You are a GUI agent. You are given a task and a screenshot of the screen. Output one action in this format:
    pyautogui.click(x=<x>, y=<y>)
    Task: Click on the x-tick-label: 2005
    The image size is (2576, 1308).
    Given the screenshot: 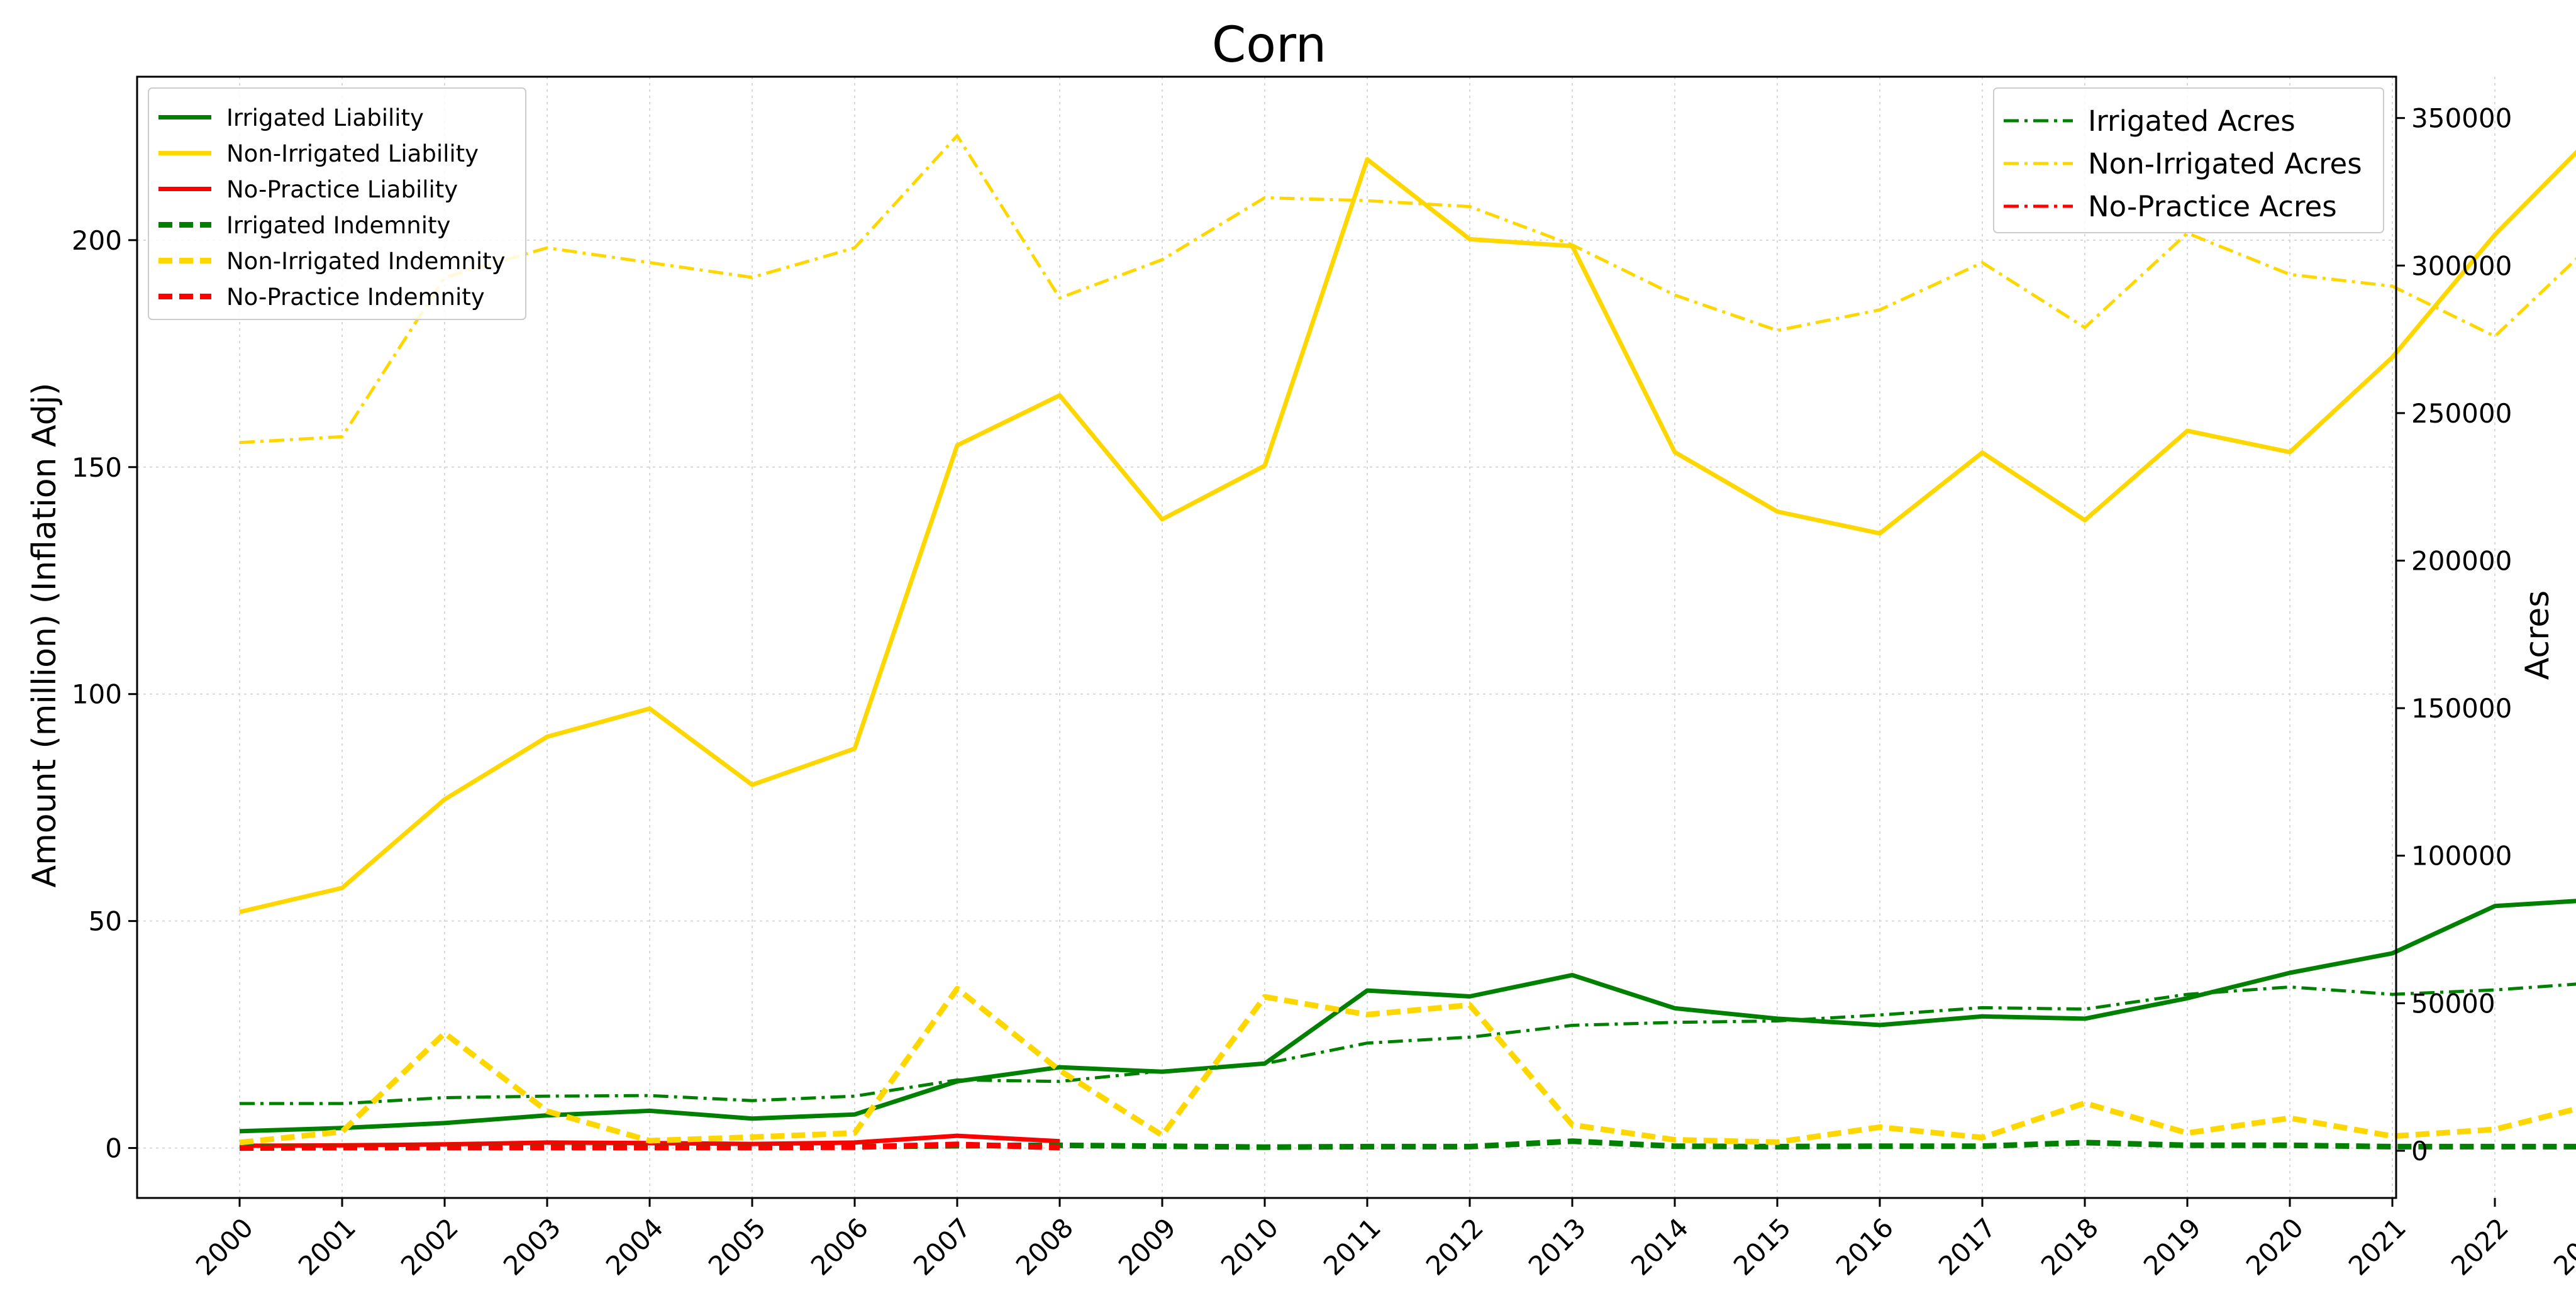 What is the action you would take?
    pyautogui.click(x=737, y=1246)
    